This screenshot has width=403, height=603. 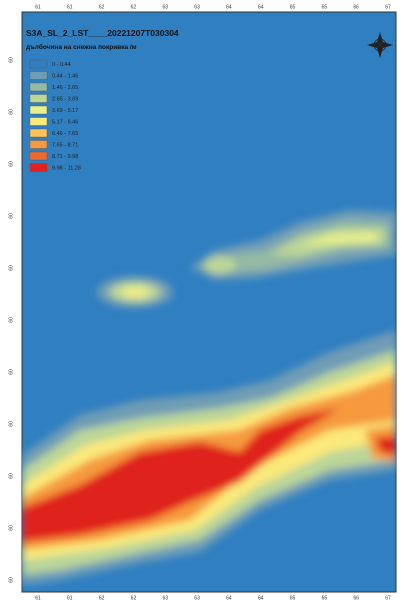 I want to click on top-tick-label: 67, so click(x=388, y=7).